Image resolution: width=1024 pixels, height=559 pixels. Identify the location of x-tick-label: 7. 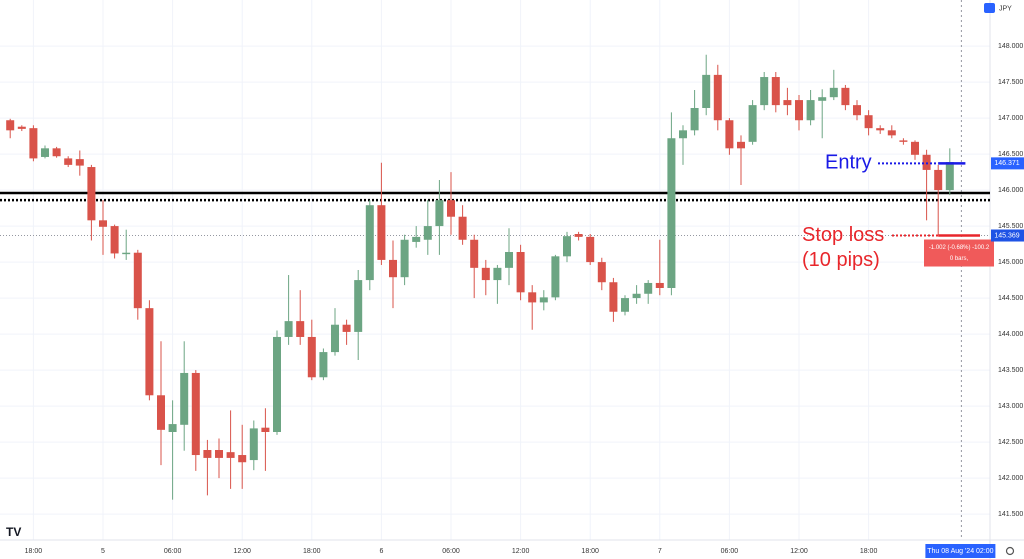
(660, 551).